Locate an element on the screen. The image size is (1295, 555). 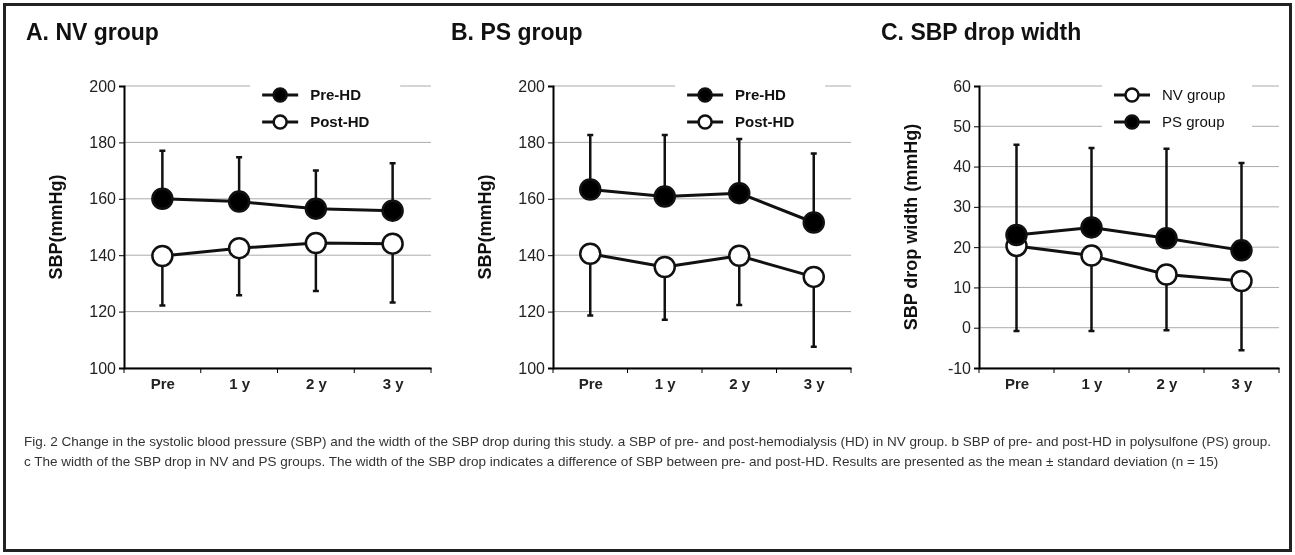
y-tick-label: 20 is located at coordinates (962, 247).